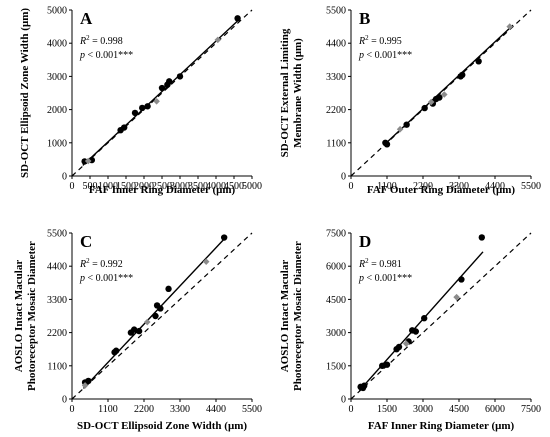 The height and width of the screenshot is (437, 550). I want to click on y-tick-label: 4500, so click(336, 300).